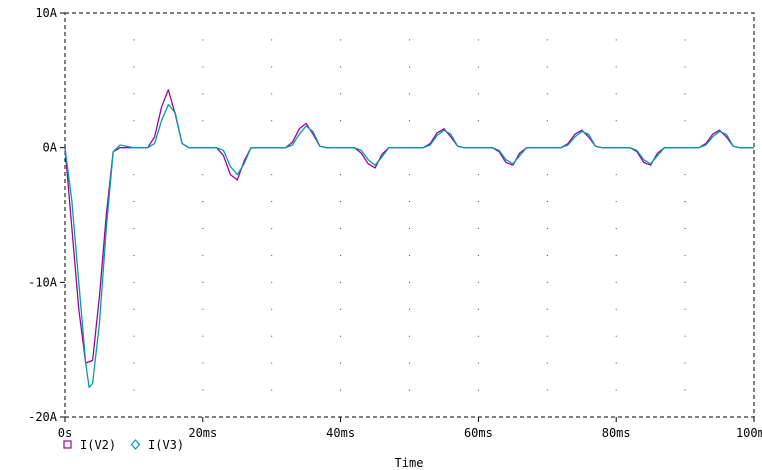 The height and width of the screenshot is (470, 762). I want to click on y-tick-label: 0A, so click(50, 148).